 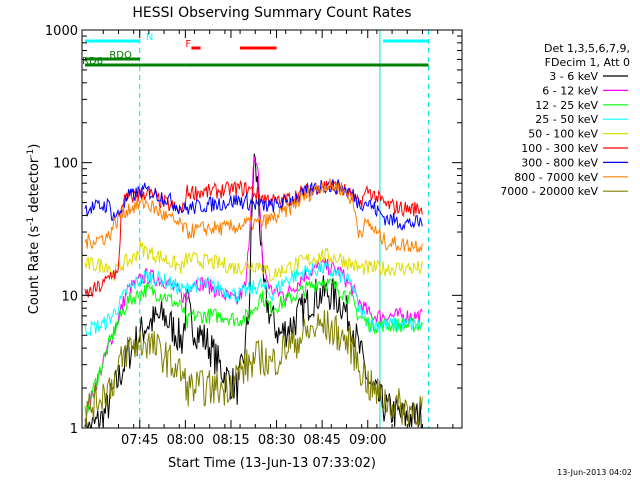 I want to click on x-tick-label-3: 08:30, so click(x=276, y=440).